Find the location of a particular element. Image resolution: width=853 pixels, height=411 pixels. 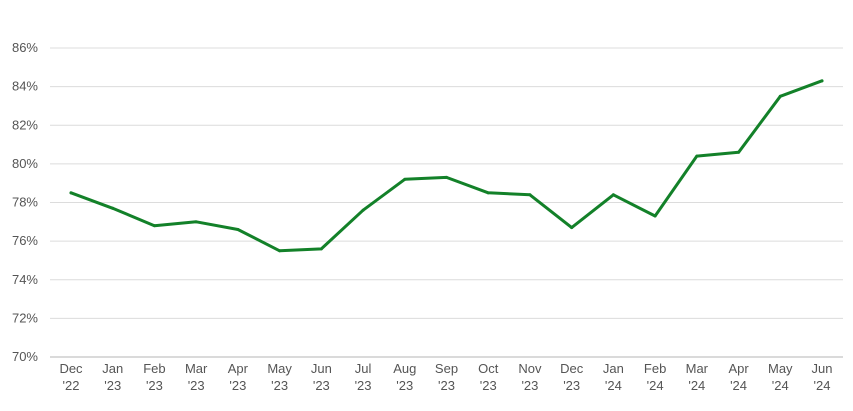

x-tick-month: Nov is located at coordinates (530, 368).